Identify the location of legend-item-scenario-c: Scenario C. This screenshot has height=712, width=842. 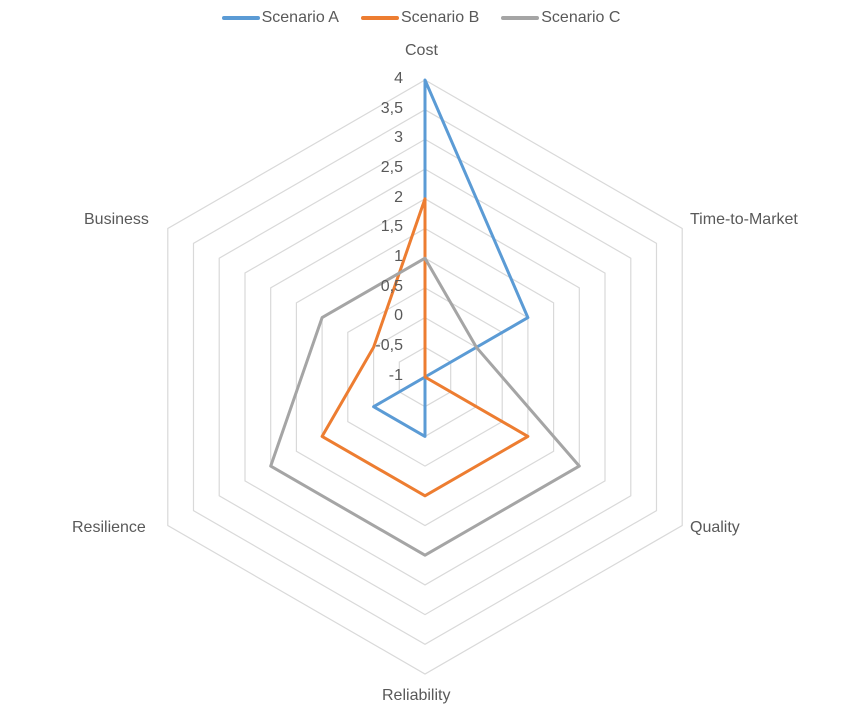
(560, 18).